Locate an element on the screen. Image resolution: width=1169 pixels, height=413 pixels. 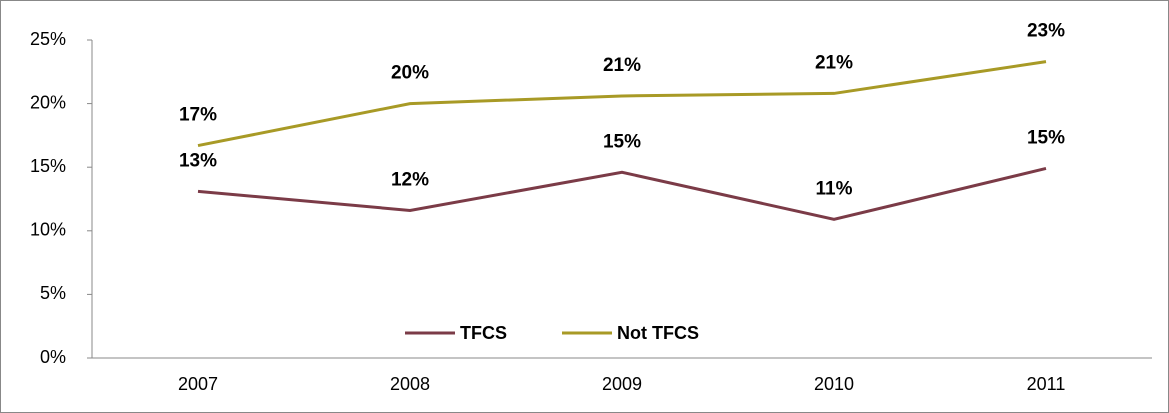
data-label: 11% is located at coordinates (834, 188).